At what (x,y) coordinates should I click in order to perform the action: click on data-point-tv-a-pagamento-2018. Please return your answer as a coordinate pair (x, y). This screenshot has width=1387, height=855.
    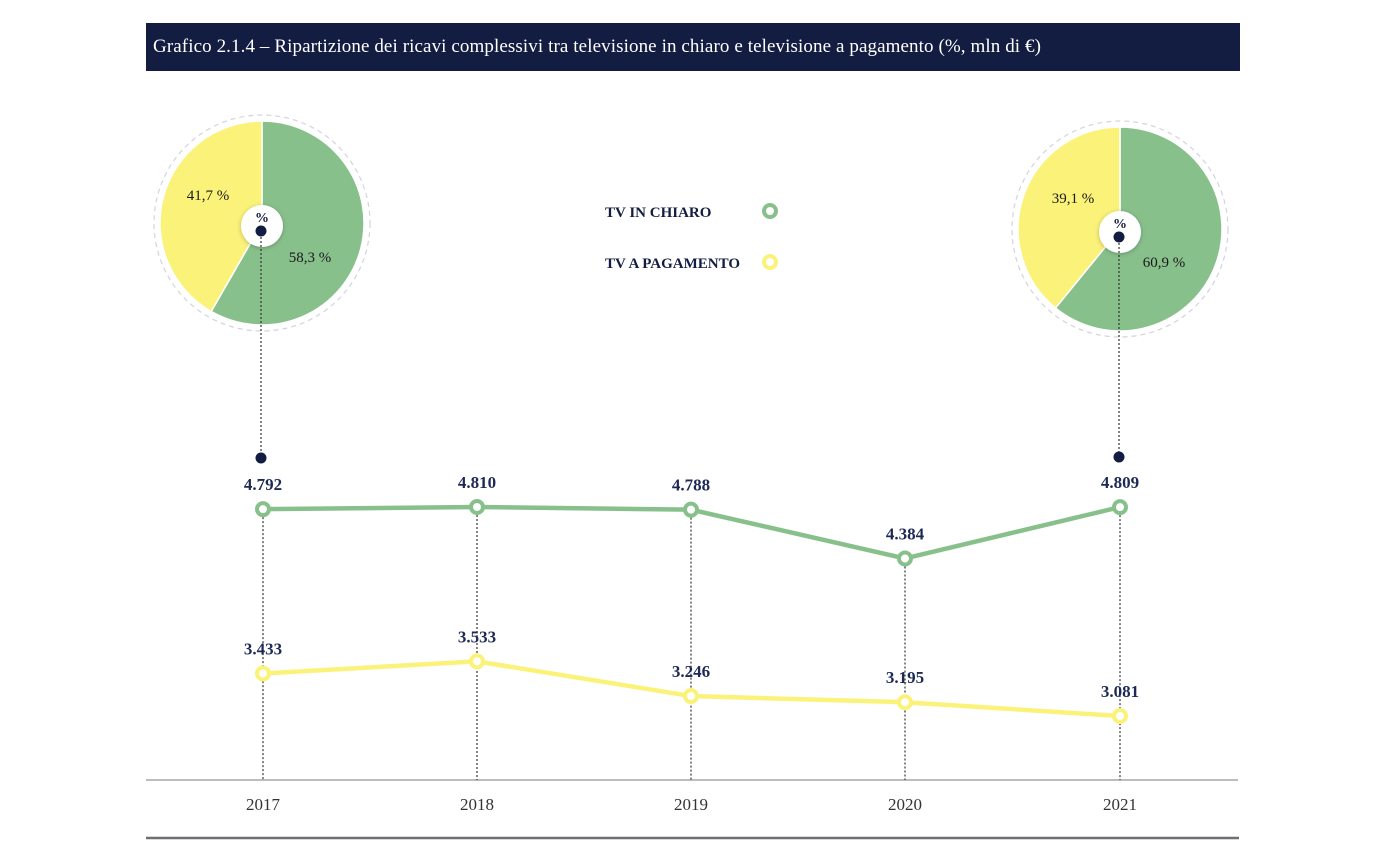
    Looking at the image, I should click on (477, 661).